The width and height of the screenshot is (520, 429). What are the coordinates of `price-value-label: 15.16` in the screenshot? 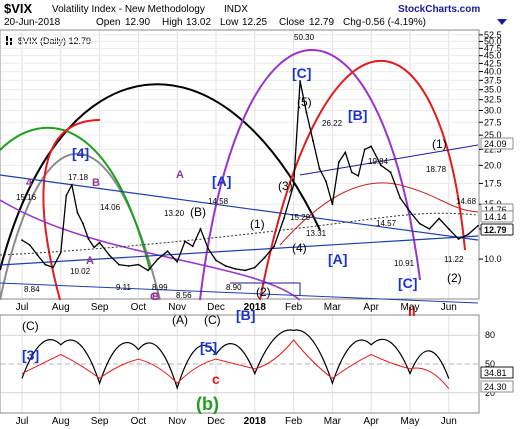 It's located at (26, 197).